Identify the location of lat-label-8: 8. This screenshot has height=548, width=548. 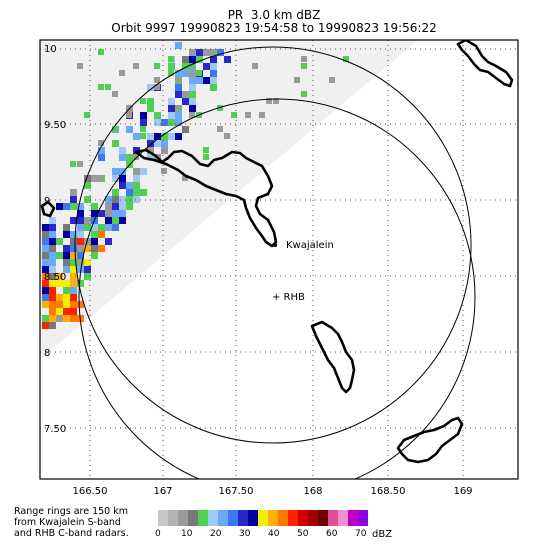
(47, 353).